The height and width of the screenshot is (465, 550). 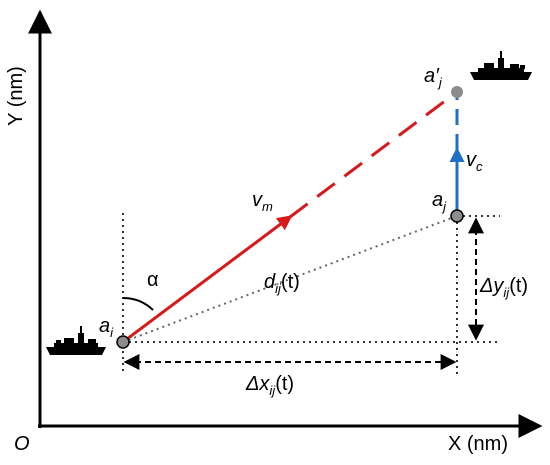 What do you see at coordinates (16, 96) in the screenshot?
I see `y-axis-label: Y (nm)` at bounding box center [16, 96].